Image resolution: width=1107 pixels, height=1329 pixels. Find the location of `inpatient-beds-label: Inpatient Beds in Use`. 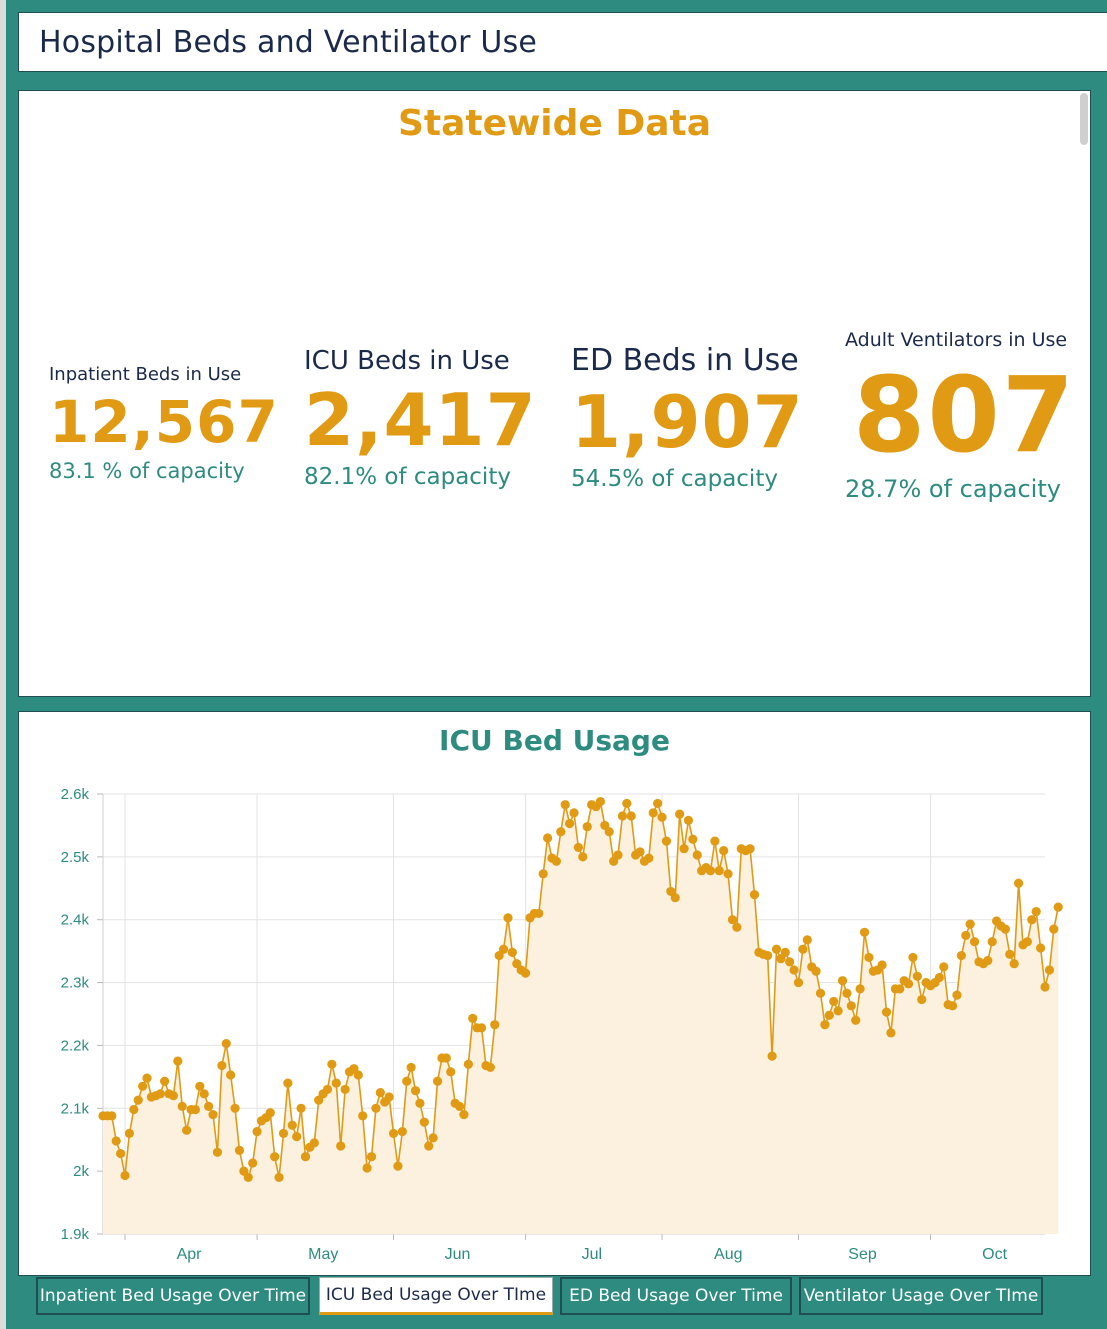

inpatient-beds-label: Inpatient Beds in Use is located at coordinates (145, 374).